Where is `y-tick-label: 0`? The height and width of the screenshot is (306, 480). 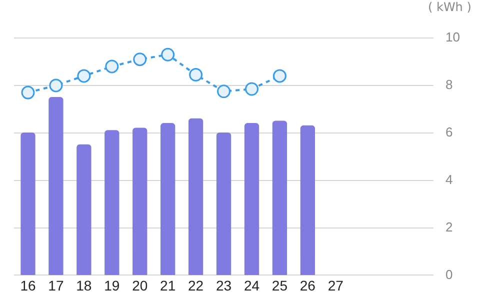
y-tick-label: 0 is located at coordinates (449, 274).